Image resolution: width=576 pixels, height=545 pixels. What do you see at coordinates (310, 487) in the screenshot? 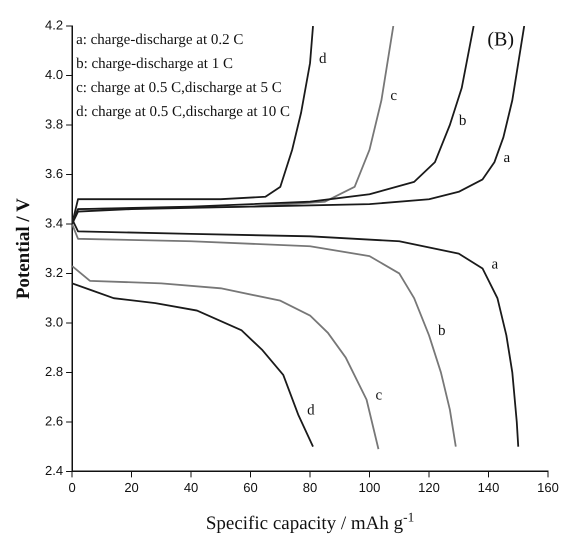
I see `x-tick-label: 80` at bounding box center [310, 487].